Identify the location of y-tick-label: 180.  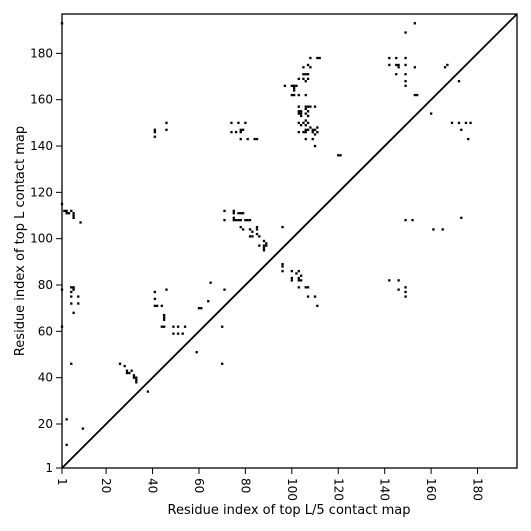
(41, 53).